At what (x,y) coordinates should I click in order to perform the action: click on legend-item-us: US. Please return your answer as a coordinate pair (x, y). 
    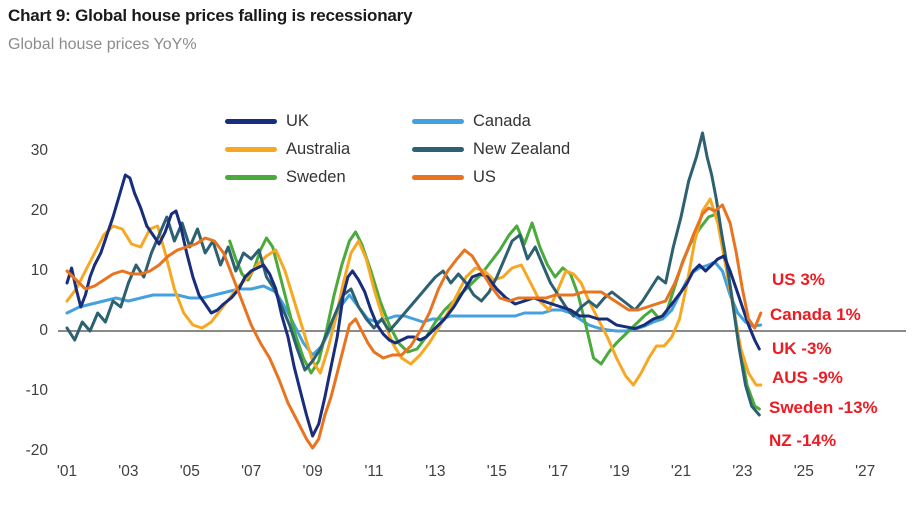
    Looking at the image, I should click on (491, 177).